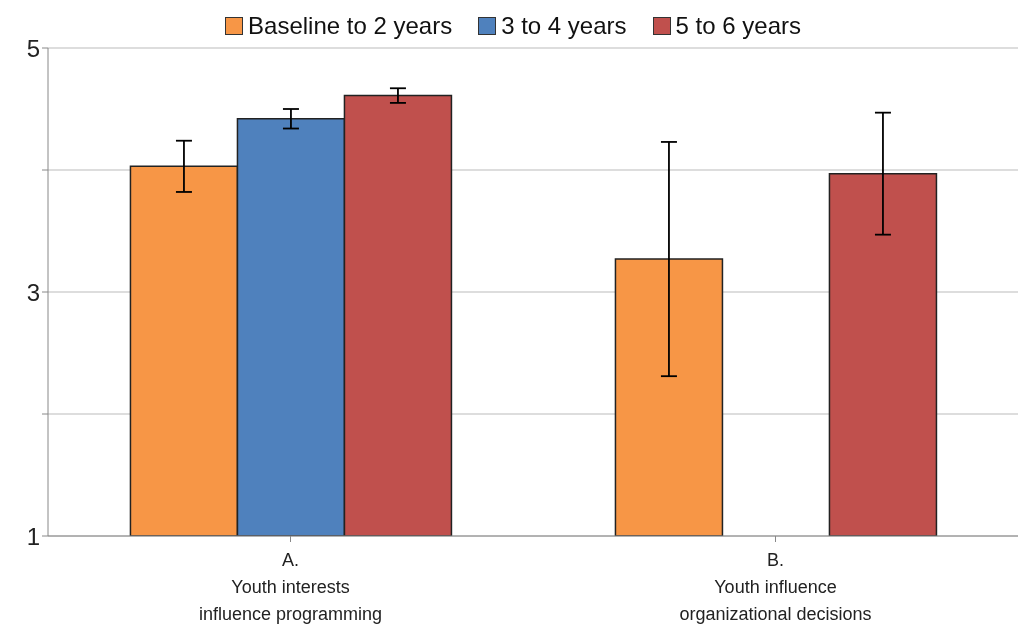  Describe the element at coordinates (290, 587) in the screenshot. I see `x-tick-label: A. Youth interests influence programming` at that location.